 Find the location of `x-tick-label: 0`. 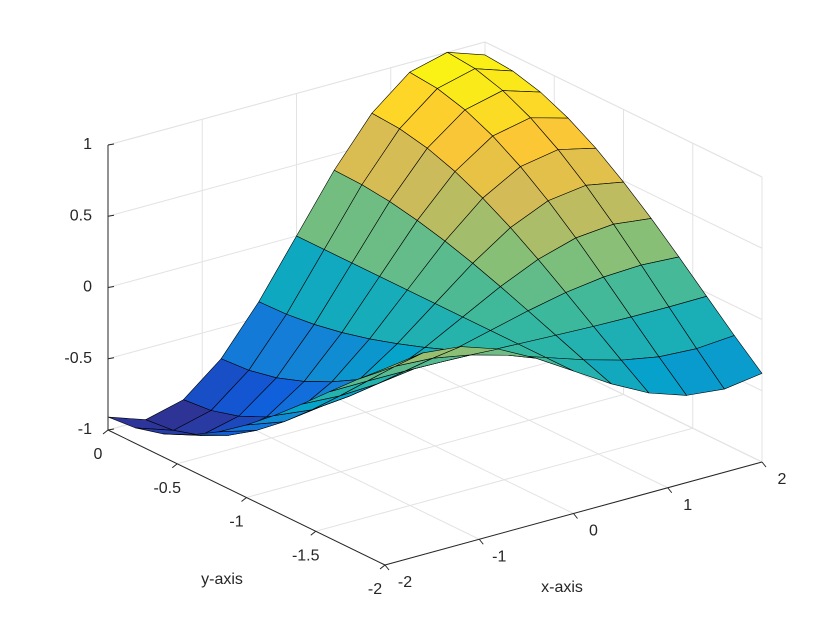

x-tick-label: 0 is located at coordinates (593, 531).